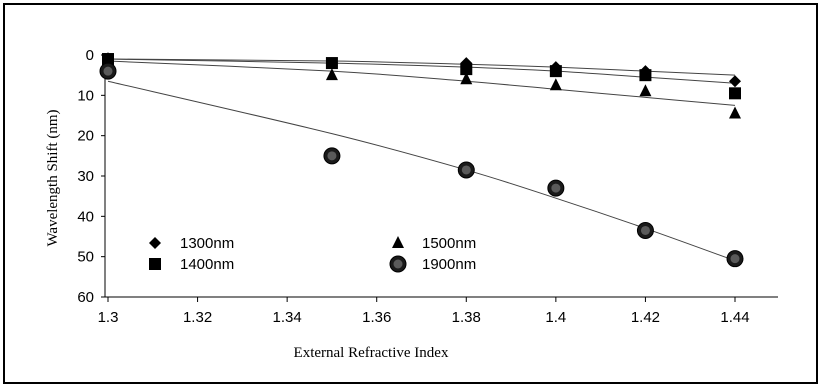 Image resolution: width=823 pixels, height=388 pixels. What do you see at coordinates (85, 257) in the screenshot?
I see `y-tick-label: 50` at bounding box center [85, 257].